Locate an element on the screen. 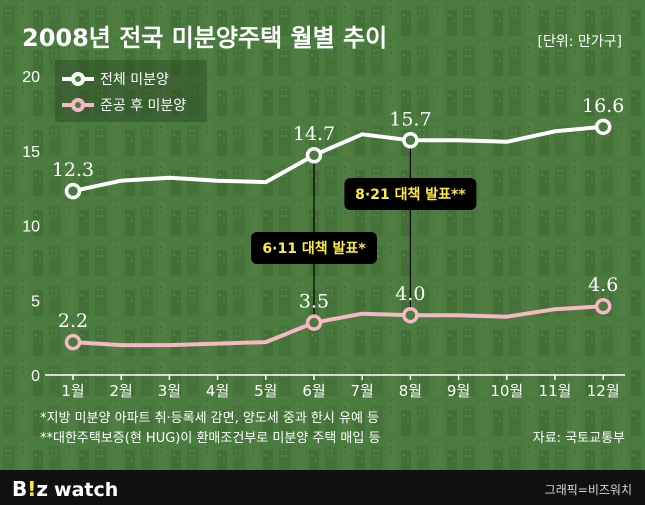 The width and height of the screenshot is (645, 505). legend: 전체 미분양 준공 후 미분양 is located at coordinates (131, 91).